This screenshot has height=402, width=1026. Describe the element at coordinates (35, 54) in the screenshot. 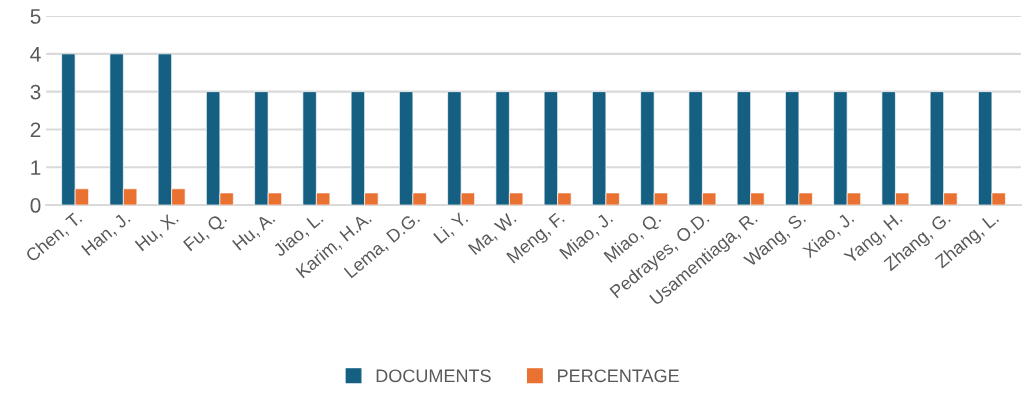

I see `y-tick-label: 4` at that location.